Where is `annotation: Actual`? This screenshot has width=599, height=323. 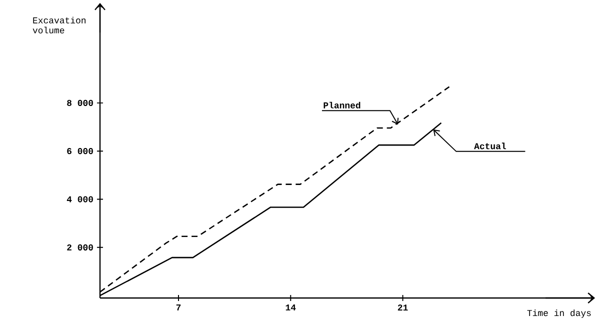 annotation: Actual is located at coordinates (490, 146).